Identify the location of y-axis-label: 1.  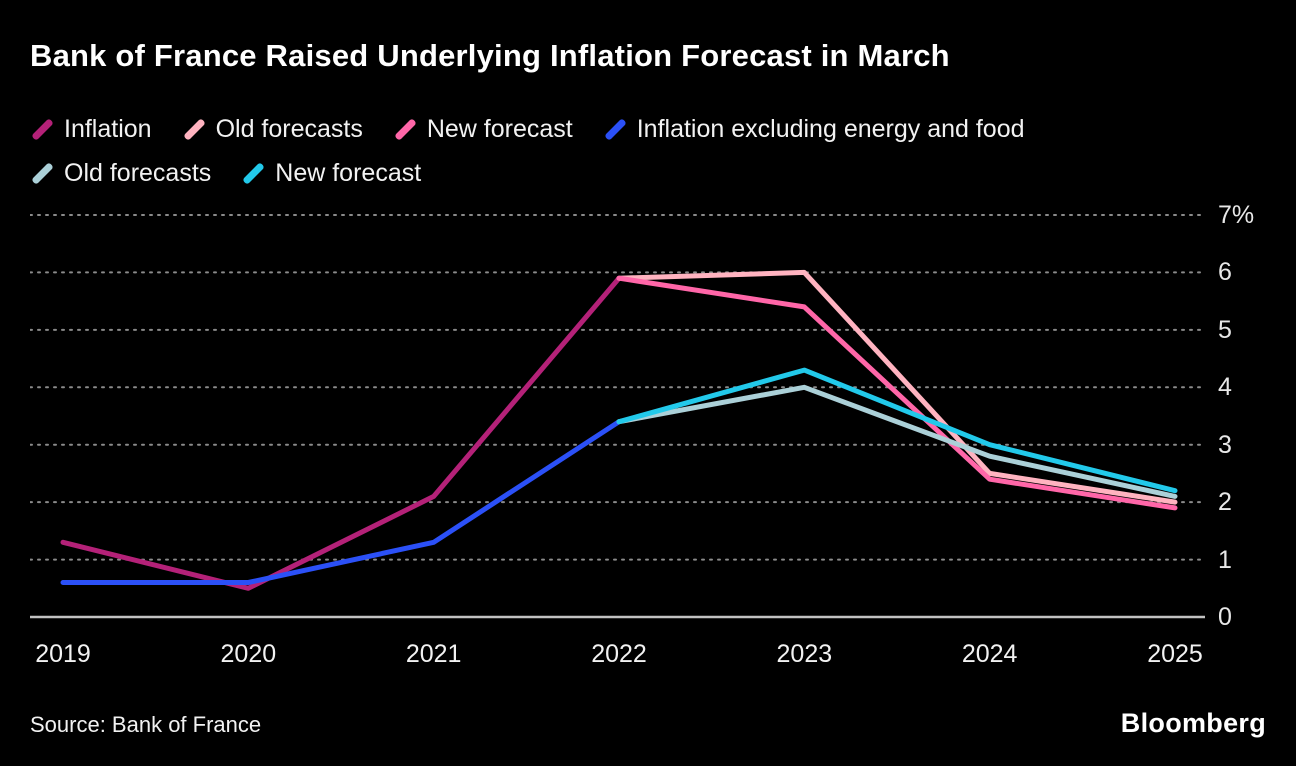
(1225, 559).